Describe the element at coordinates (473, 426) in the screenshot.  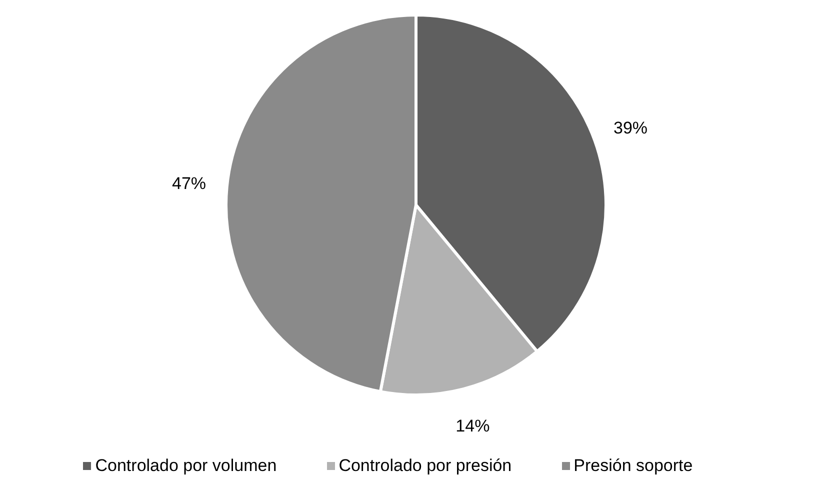
I see `data-label: 14%` at that location.